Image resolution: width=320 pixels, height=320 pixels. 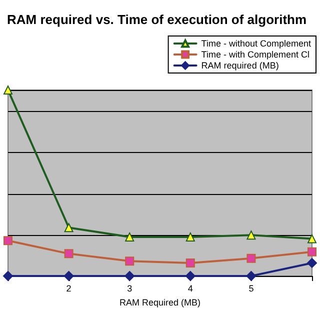 What do you see at coordinates (157, 19) in the screenshot?
I see `chart-title: RAM required vs. Time of execution of algorithm` at bounding box center [157, 19].